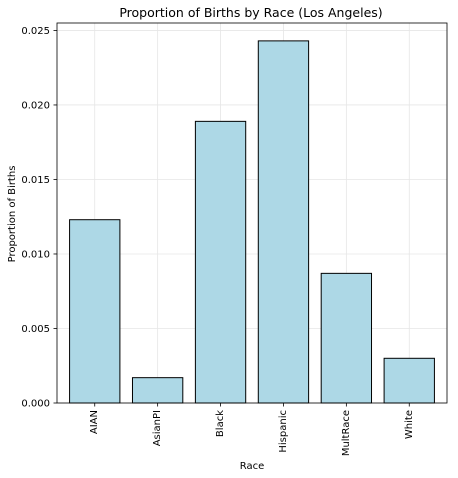 Image resolution: width=458 pixels, height=478 pixels. I want to click on x-axis-label: Race, so click(252, 466).